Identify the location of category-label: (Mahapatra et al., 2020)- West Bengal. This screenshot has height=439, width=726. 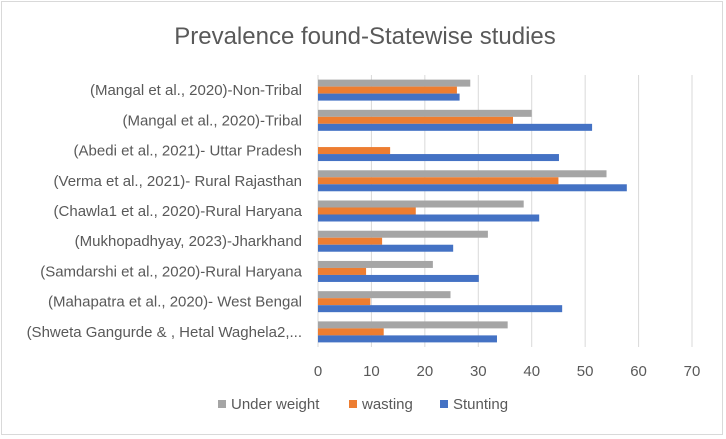
(175, 302).